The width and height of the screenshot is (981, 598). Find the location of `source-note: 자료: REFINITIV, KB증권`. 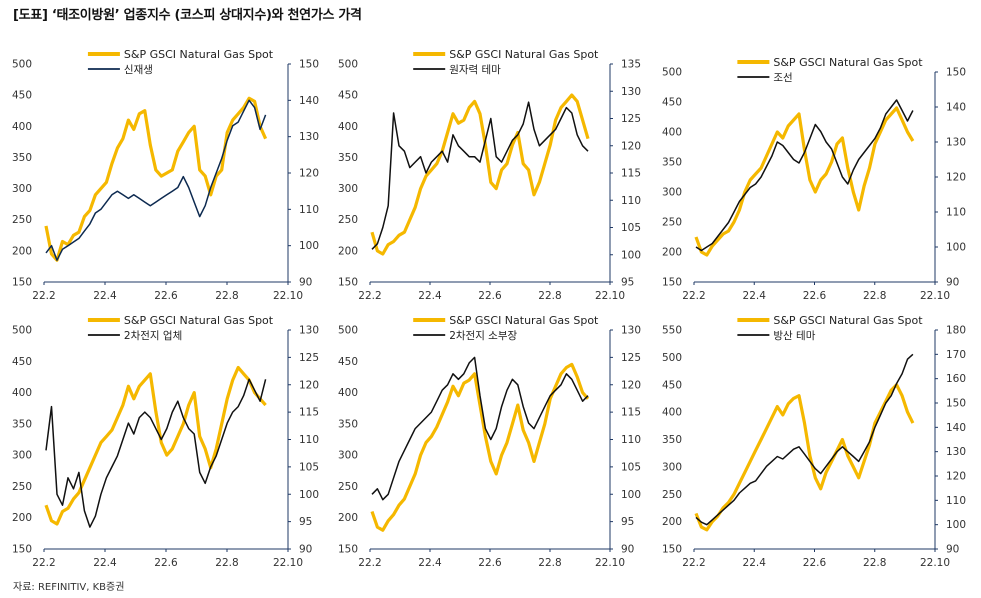

source-note: 자료: REFINITIV, KB증권 is located at coordinates (69, 587).